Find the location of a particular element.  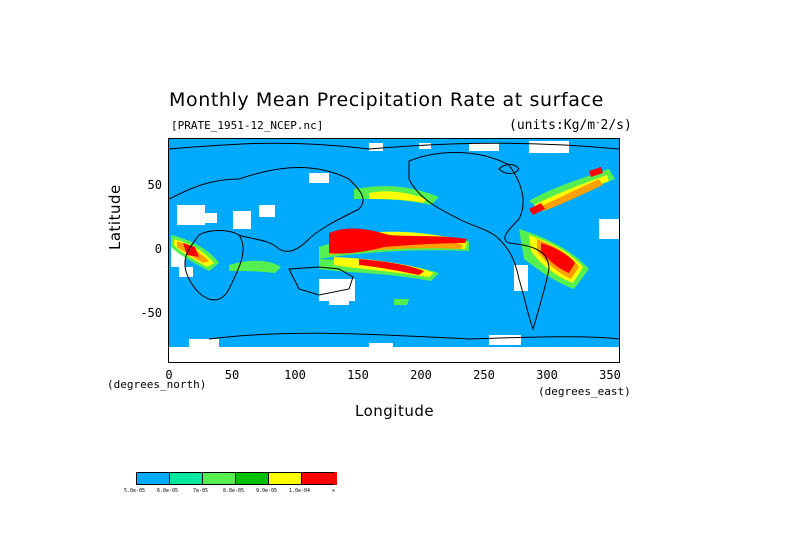

x-tick-300: 300 is located at coordinates (547, 375).